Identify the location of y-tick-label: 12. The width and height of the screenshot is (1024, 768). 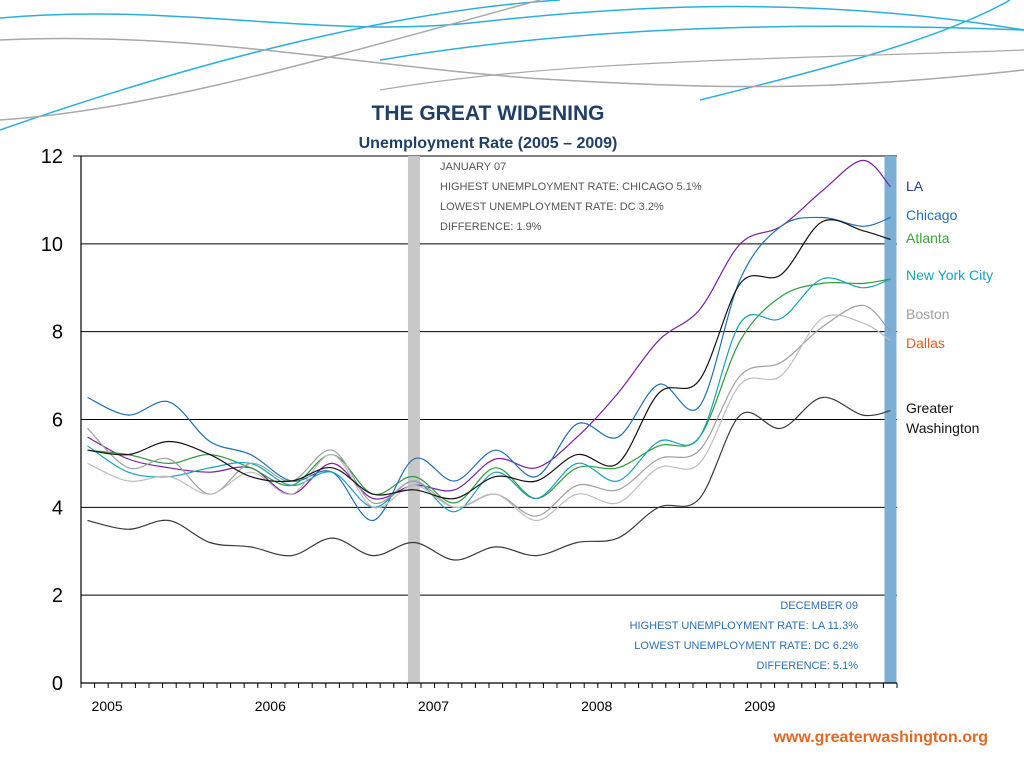
(52, 157).